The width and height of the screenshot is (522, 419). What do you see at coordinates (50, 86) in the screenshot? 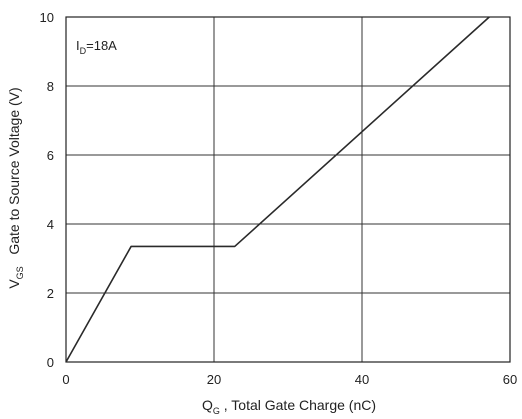
I see `y-tick-label: 8` at bounding box center [50, 86].